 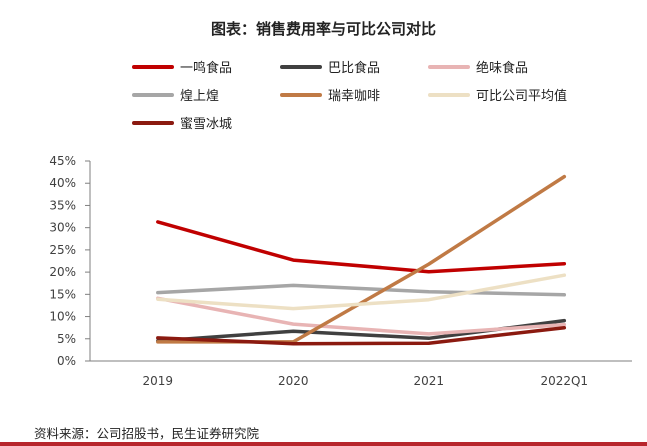 I want to click on y-tick-label: 5%, so click(x=66, y=339).